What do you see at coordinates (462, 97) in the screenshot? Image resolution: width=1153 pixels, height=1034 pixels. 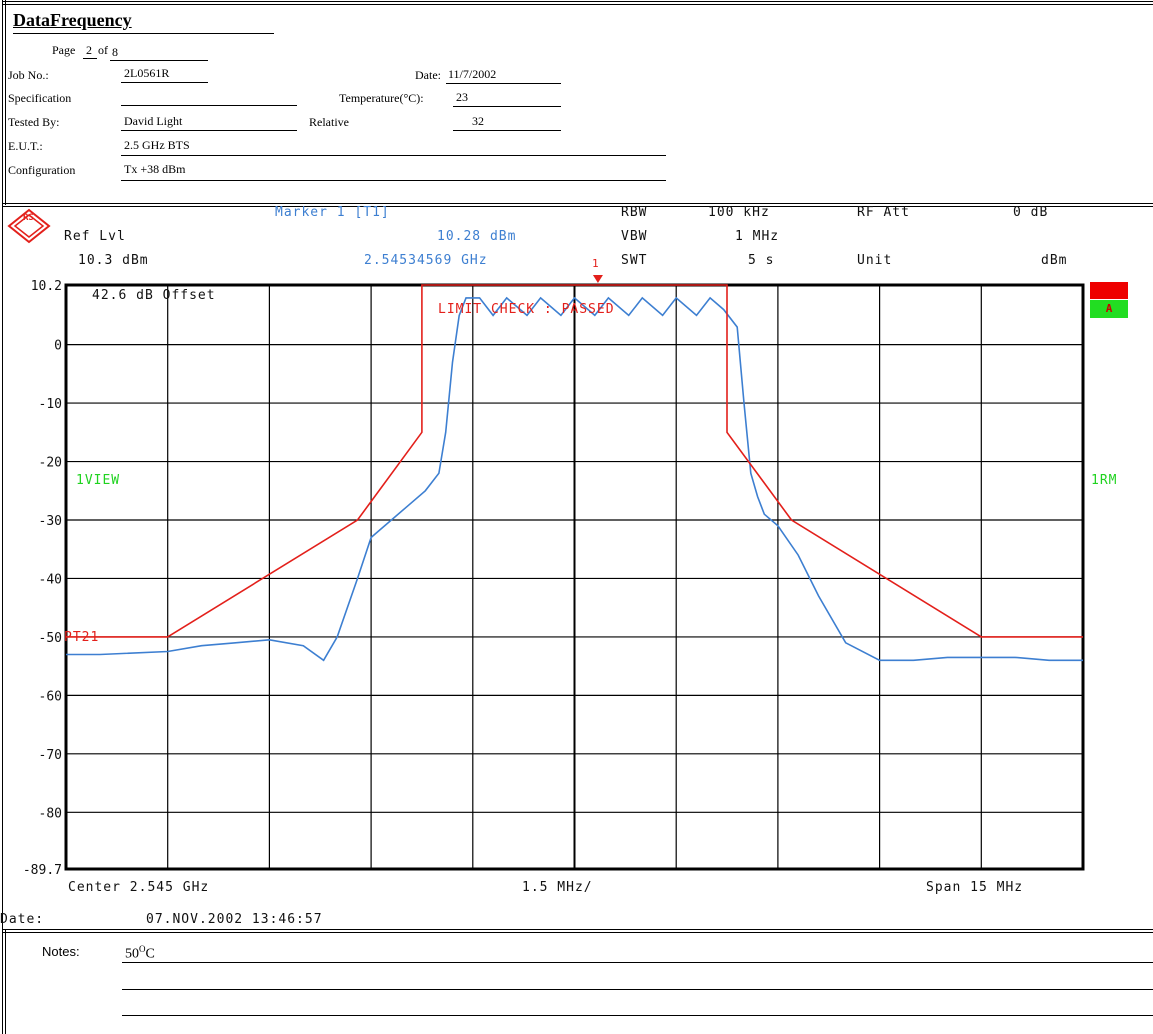 I see `temperature-value: 23` at bounding box center [462, 97].